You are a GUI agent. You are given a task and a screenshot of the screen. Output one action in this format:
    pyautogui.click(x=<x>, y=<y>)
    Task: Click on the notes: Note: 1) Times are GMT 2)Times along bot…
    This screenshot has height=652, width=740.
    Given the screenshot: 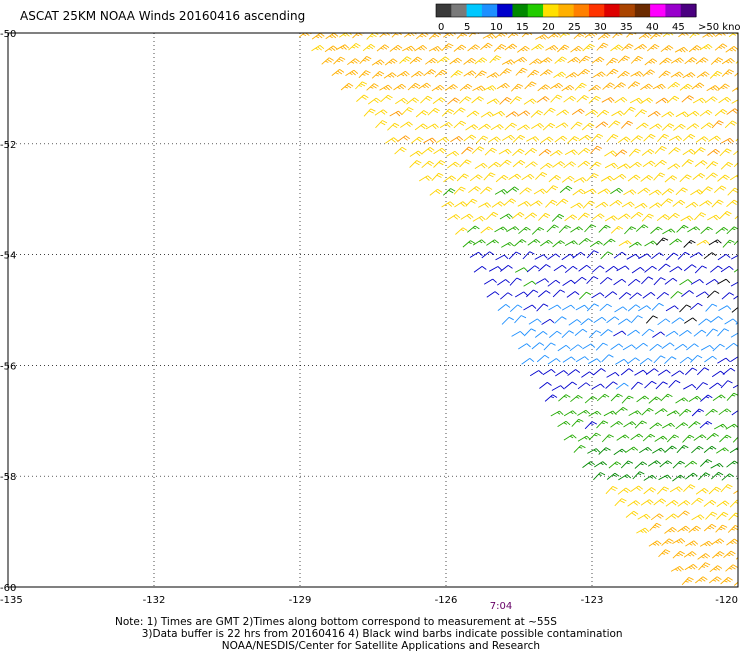 What is the action you would take?
    pyautogui.click(x=369, y=634)
    